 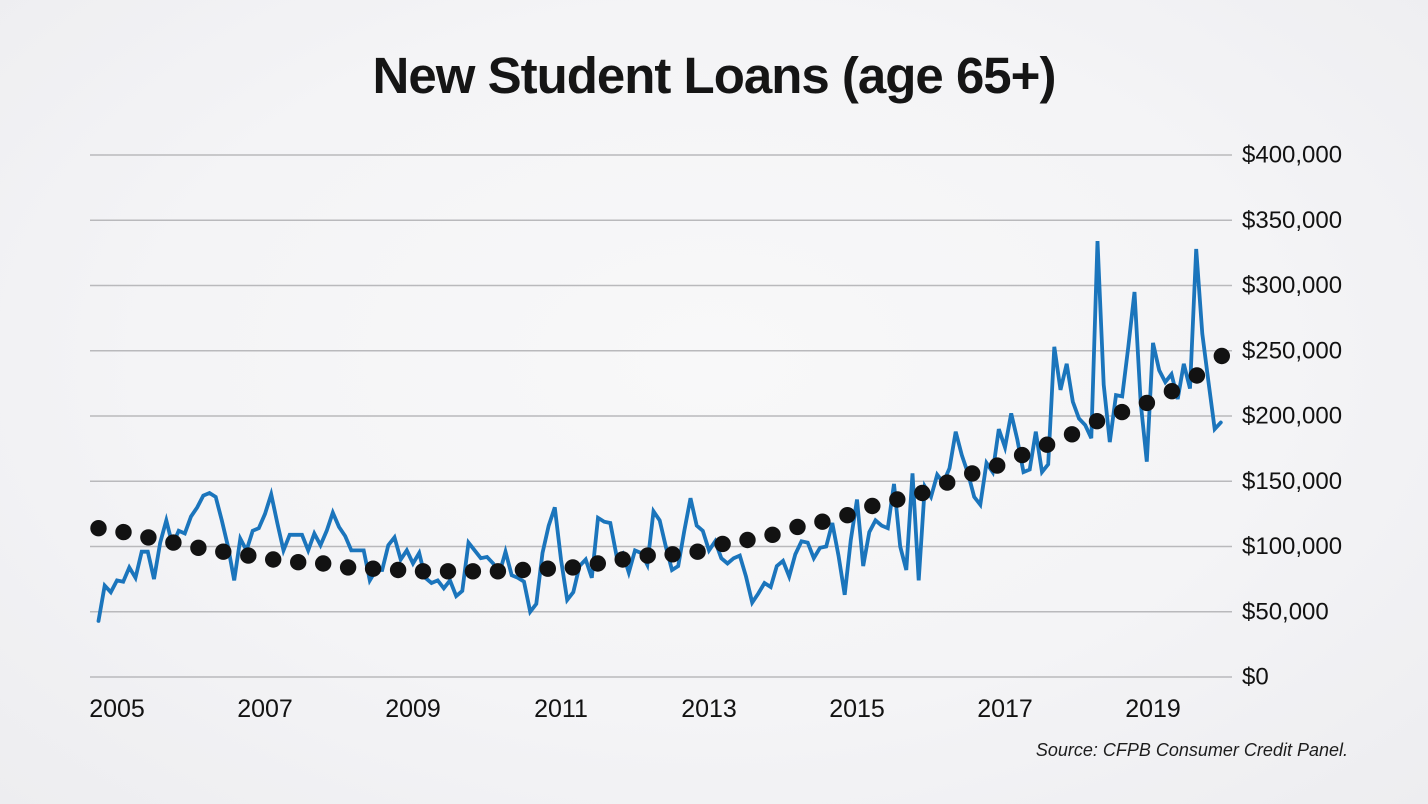 What do you see at coordinates (1285, 611) in the screenshot?
I see `y-axis-label: $50,000` at bounding box center [1285, 611].